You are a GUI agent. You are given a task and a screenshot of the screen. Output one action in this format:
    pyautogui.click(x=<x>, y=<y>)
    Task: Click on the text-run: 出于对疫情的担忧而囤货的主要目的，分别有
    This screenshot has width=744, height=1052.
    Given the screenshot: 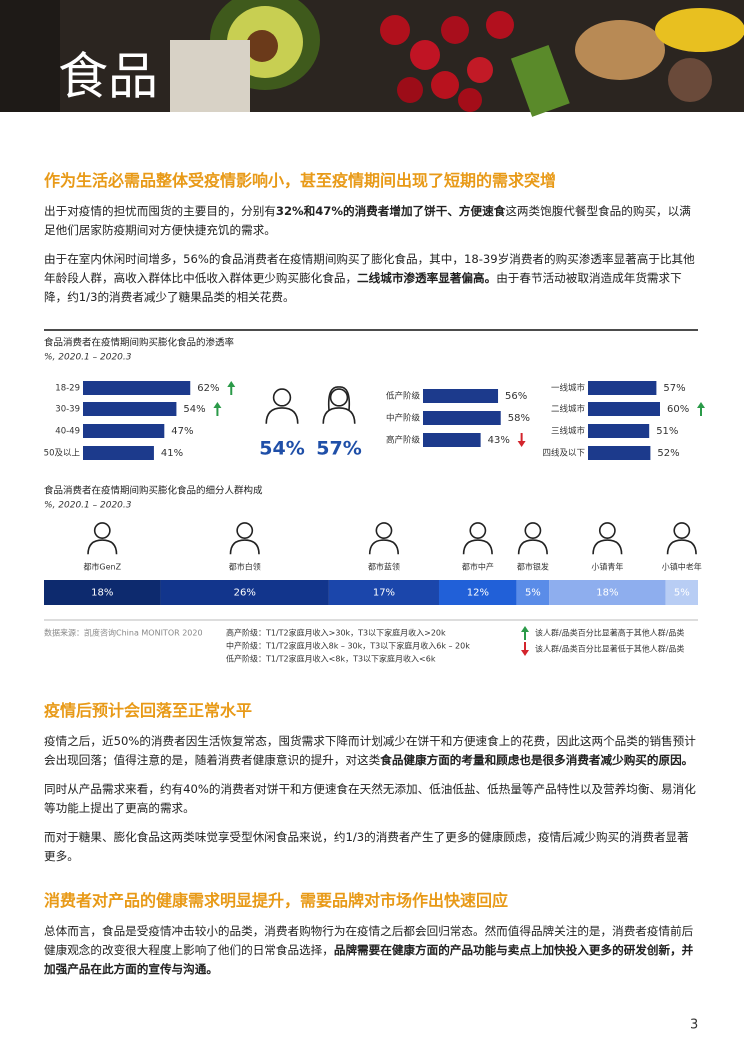 What is the action you would take?
    pyautogui.click(x=160, y=211)
    